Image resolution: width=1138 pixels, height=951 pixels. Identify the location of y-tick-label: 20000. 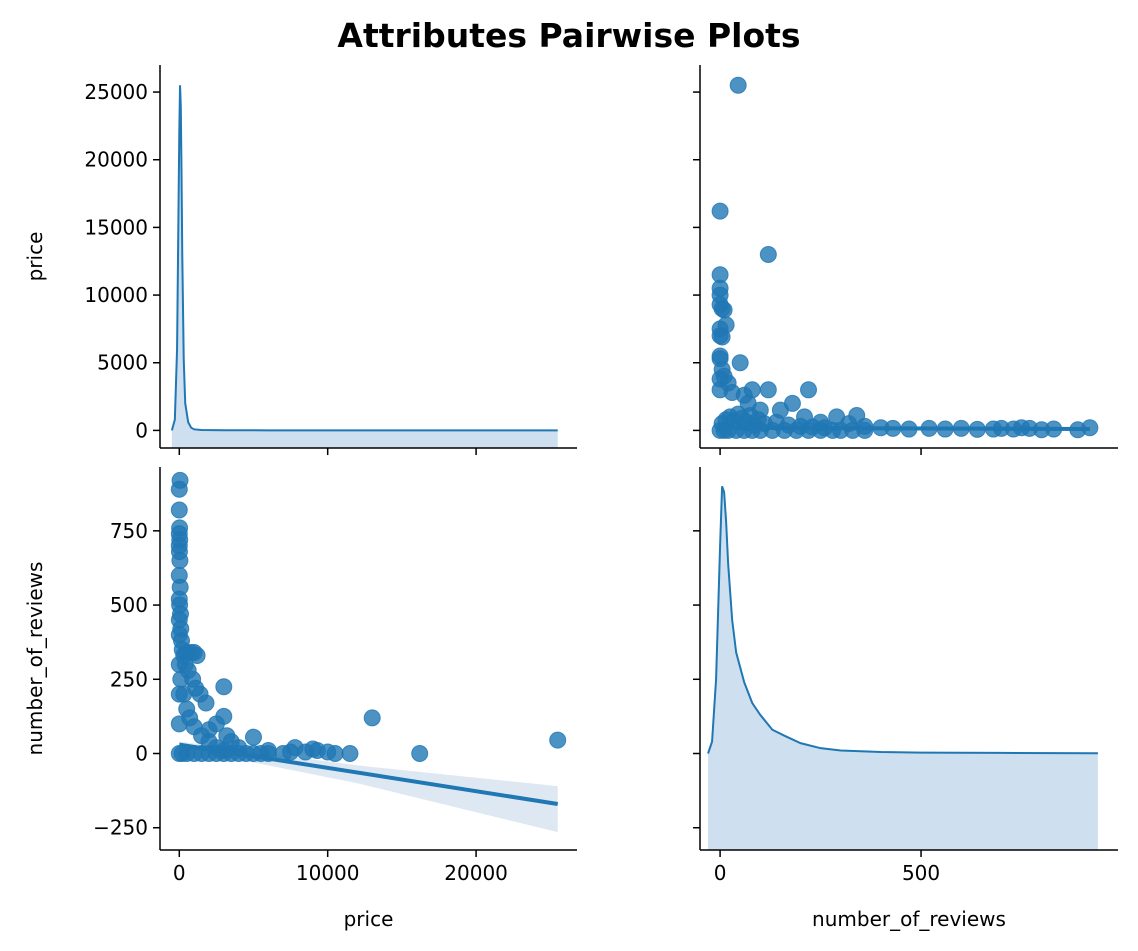
(116, 160).